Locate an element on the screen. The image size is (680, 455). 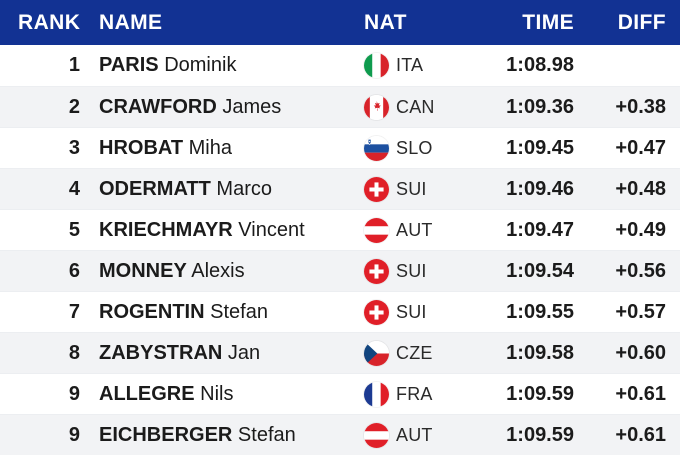
cell-name: EICHBERGER Stefan is located at coordinates (231, 435).